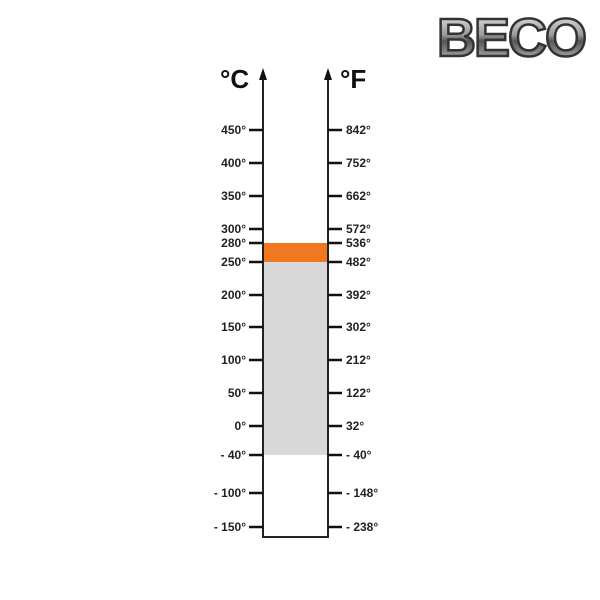 Image resolution: width=600 pixels, height=600 pixels. I want to click on peak-range-bar, so click(295, 252).